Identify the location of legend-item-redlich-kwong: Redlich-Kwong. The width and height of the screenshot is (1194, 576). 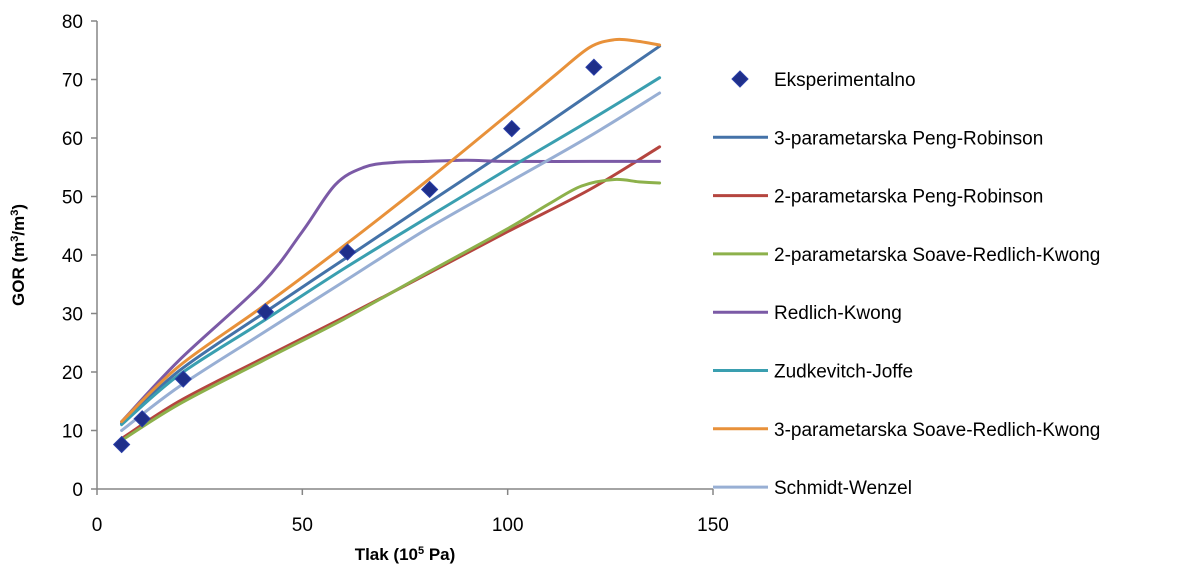
(807, 313).